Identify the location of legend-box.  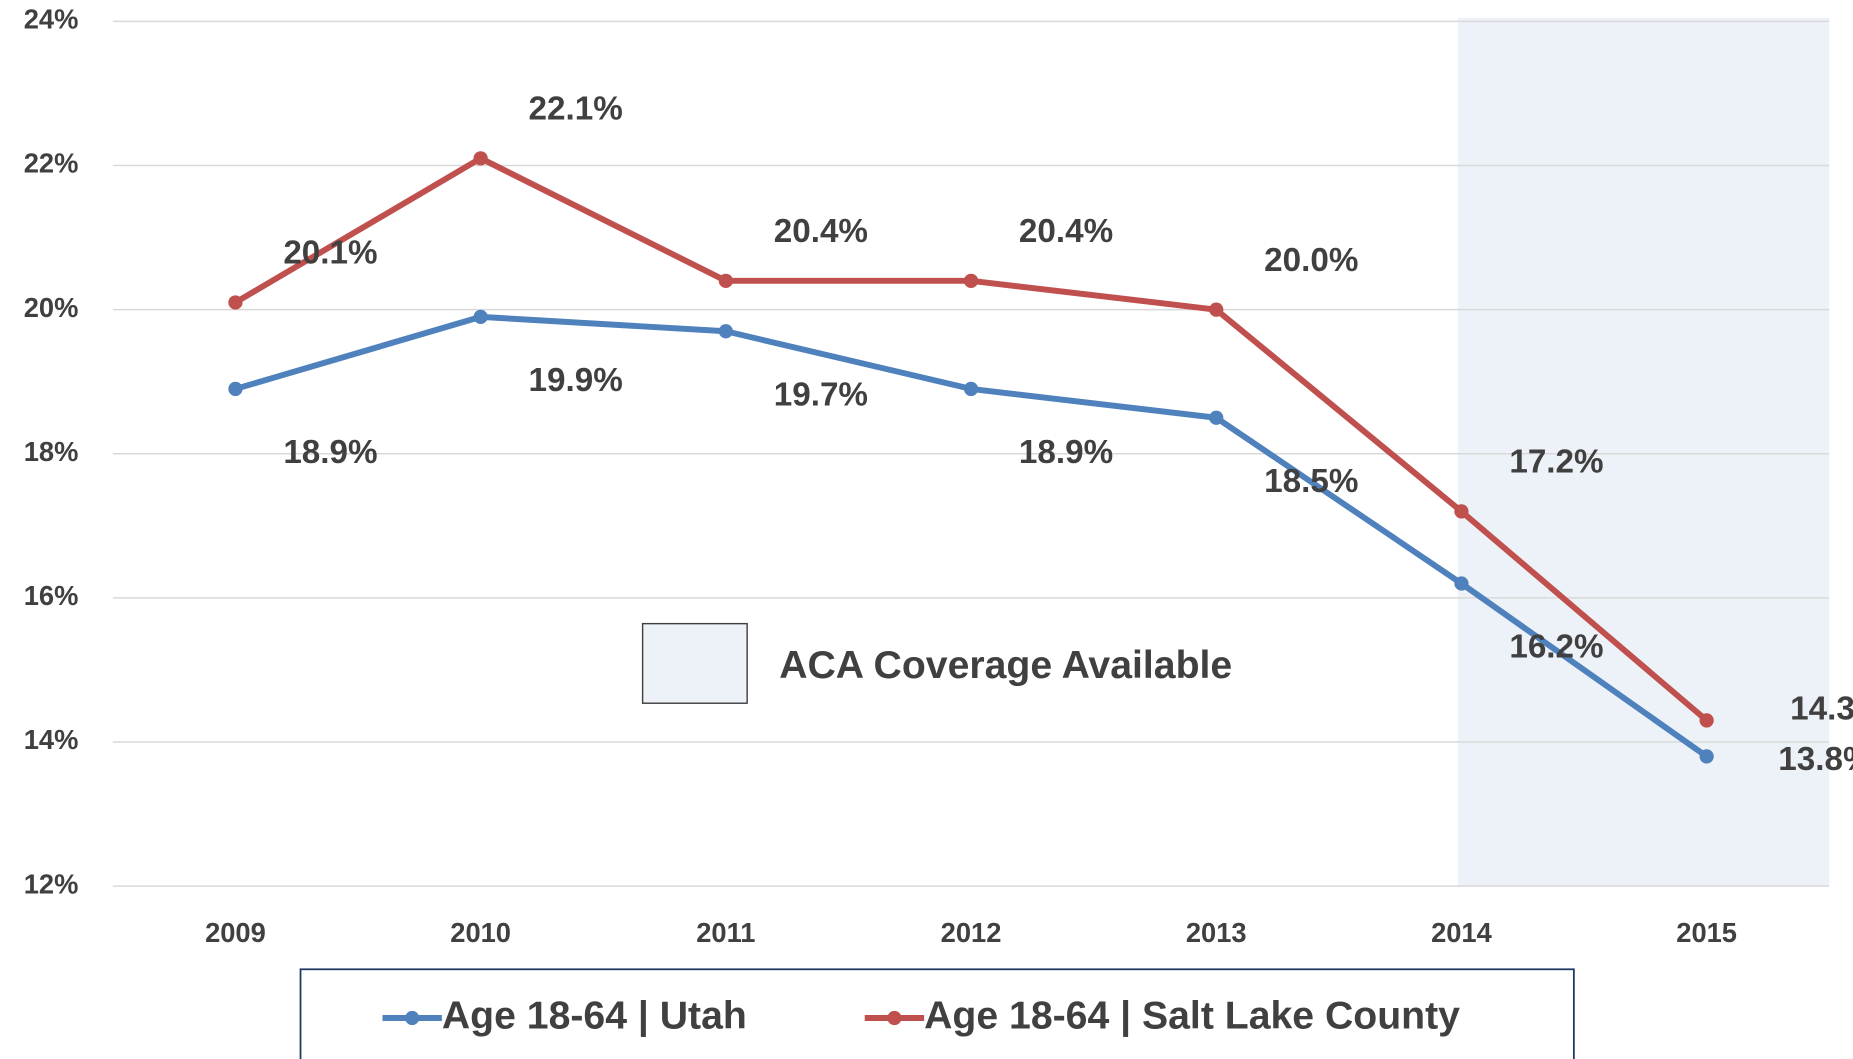
(937, 1013).